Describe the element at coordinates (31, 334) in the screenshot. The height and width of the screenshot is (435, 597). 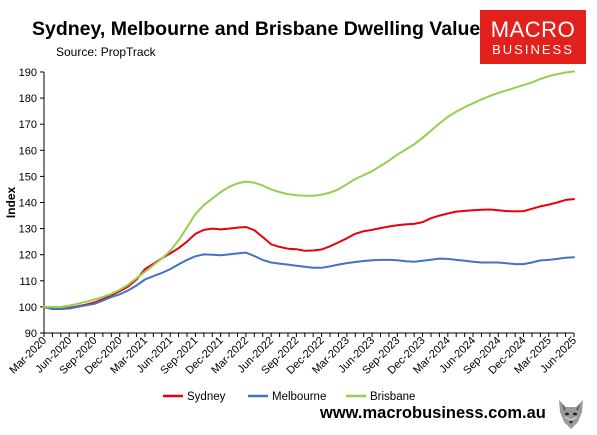
I see `y-tick-label: 90` at that location.